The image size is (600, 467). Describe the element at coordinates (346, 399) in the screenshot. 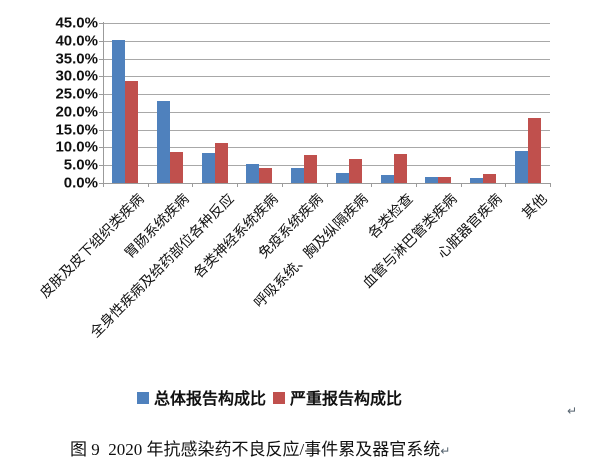

I see `legend-label: 严重报告构成比` at that location.